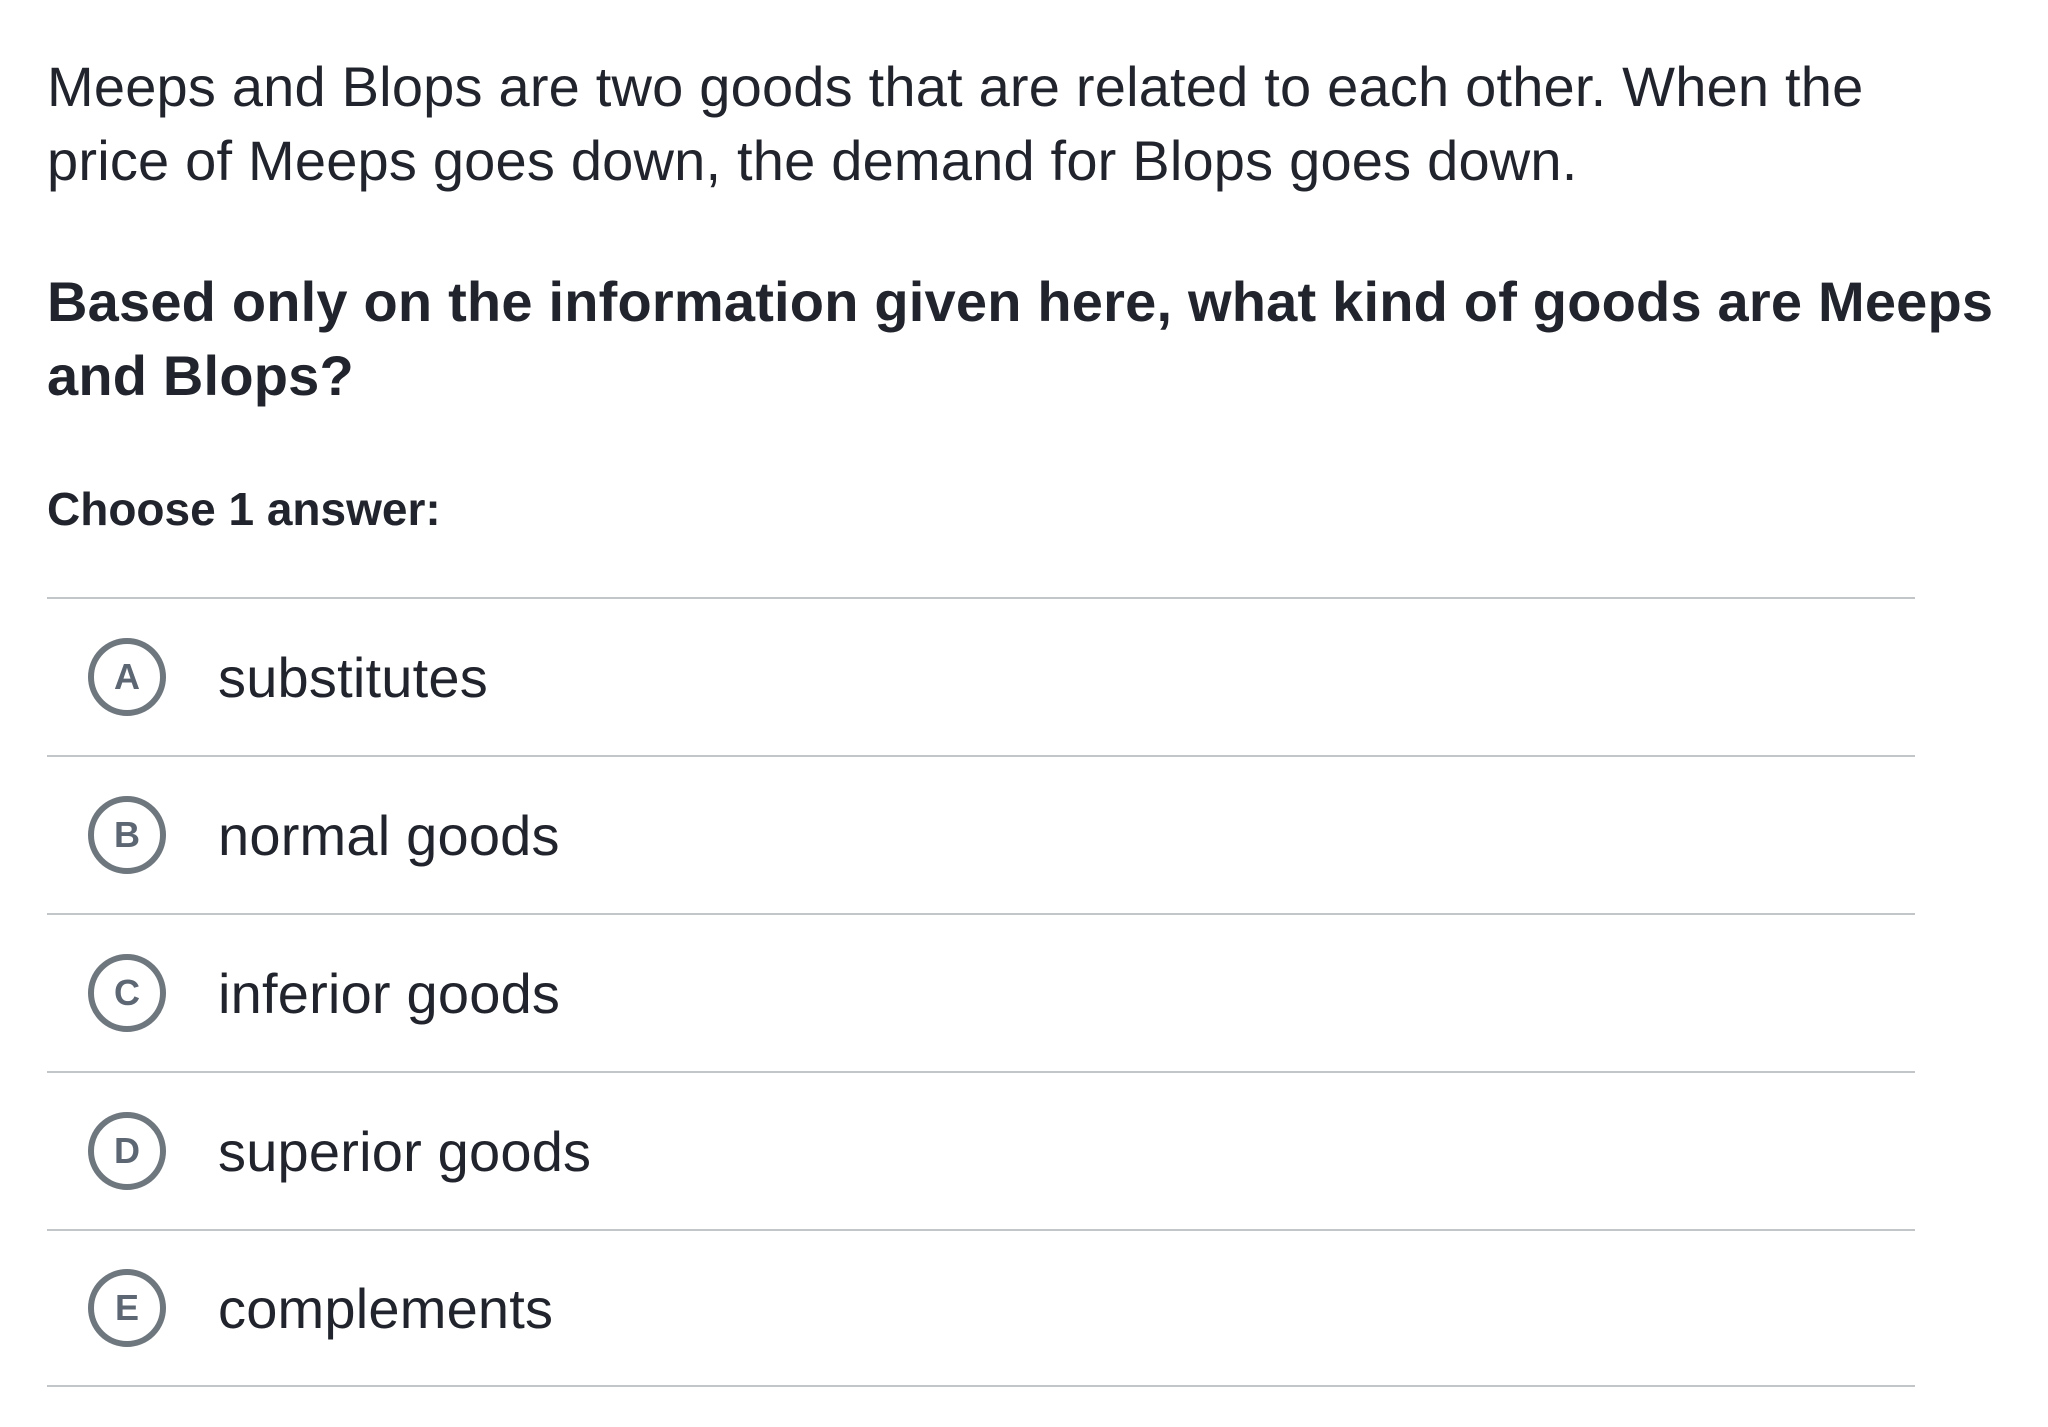 This screenshot has height=1427, width=2048. I want to click on radio-letter-badge: C, so click(127, 993).